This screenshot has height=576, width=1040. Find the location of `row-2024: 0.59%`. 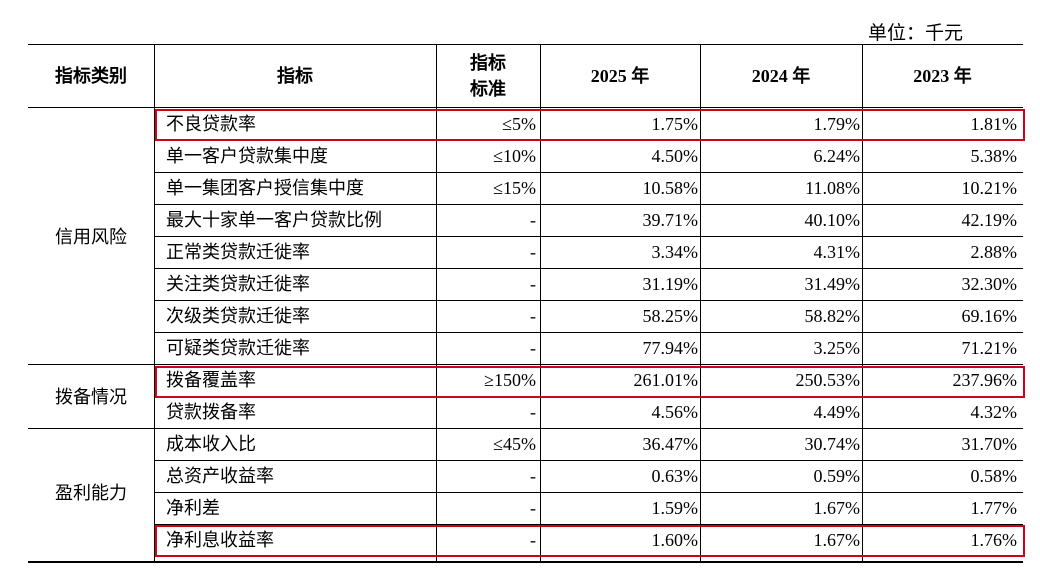

row-2024: 0.59% is located at coordinates (837, 476).